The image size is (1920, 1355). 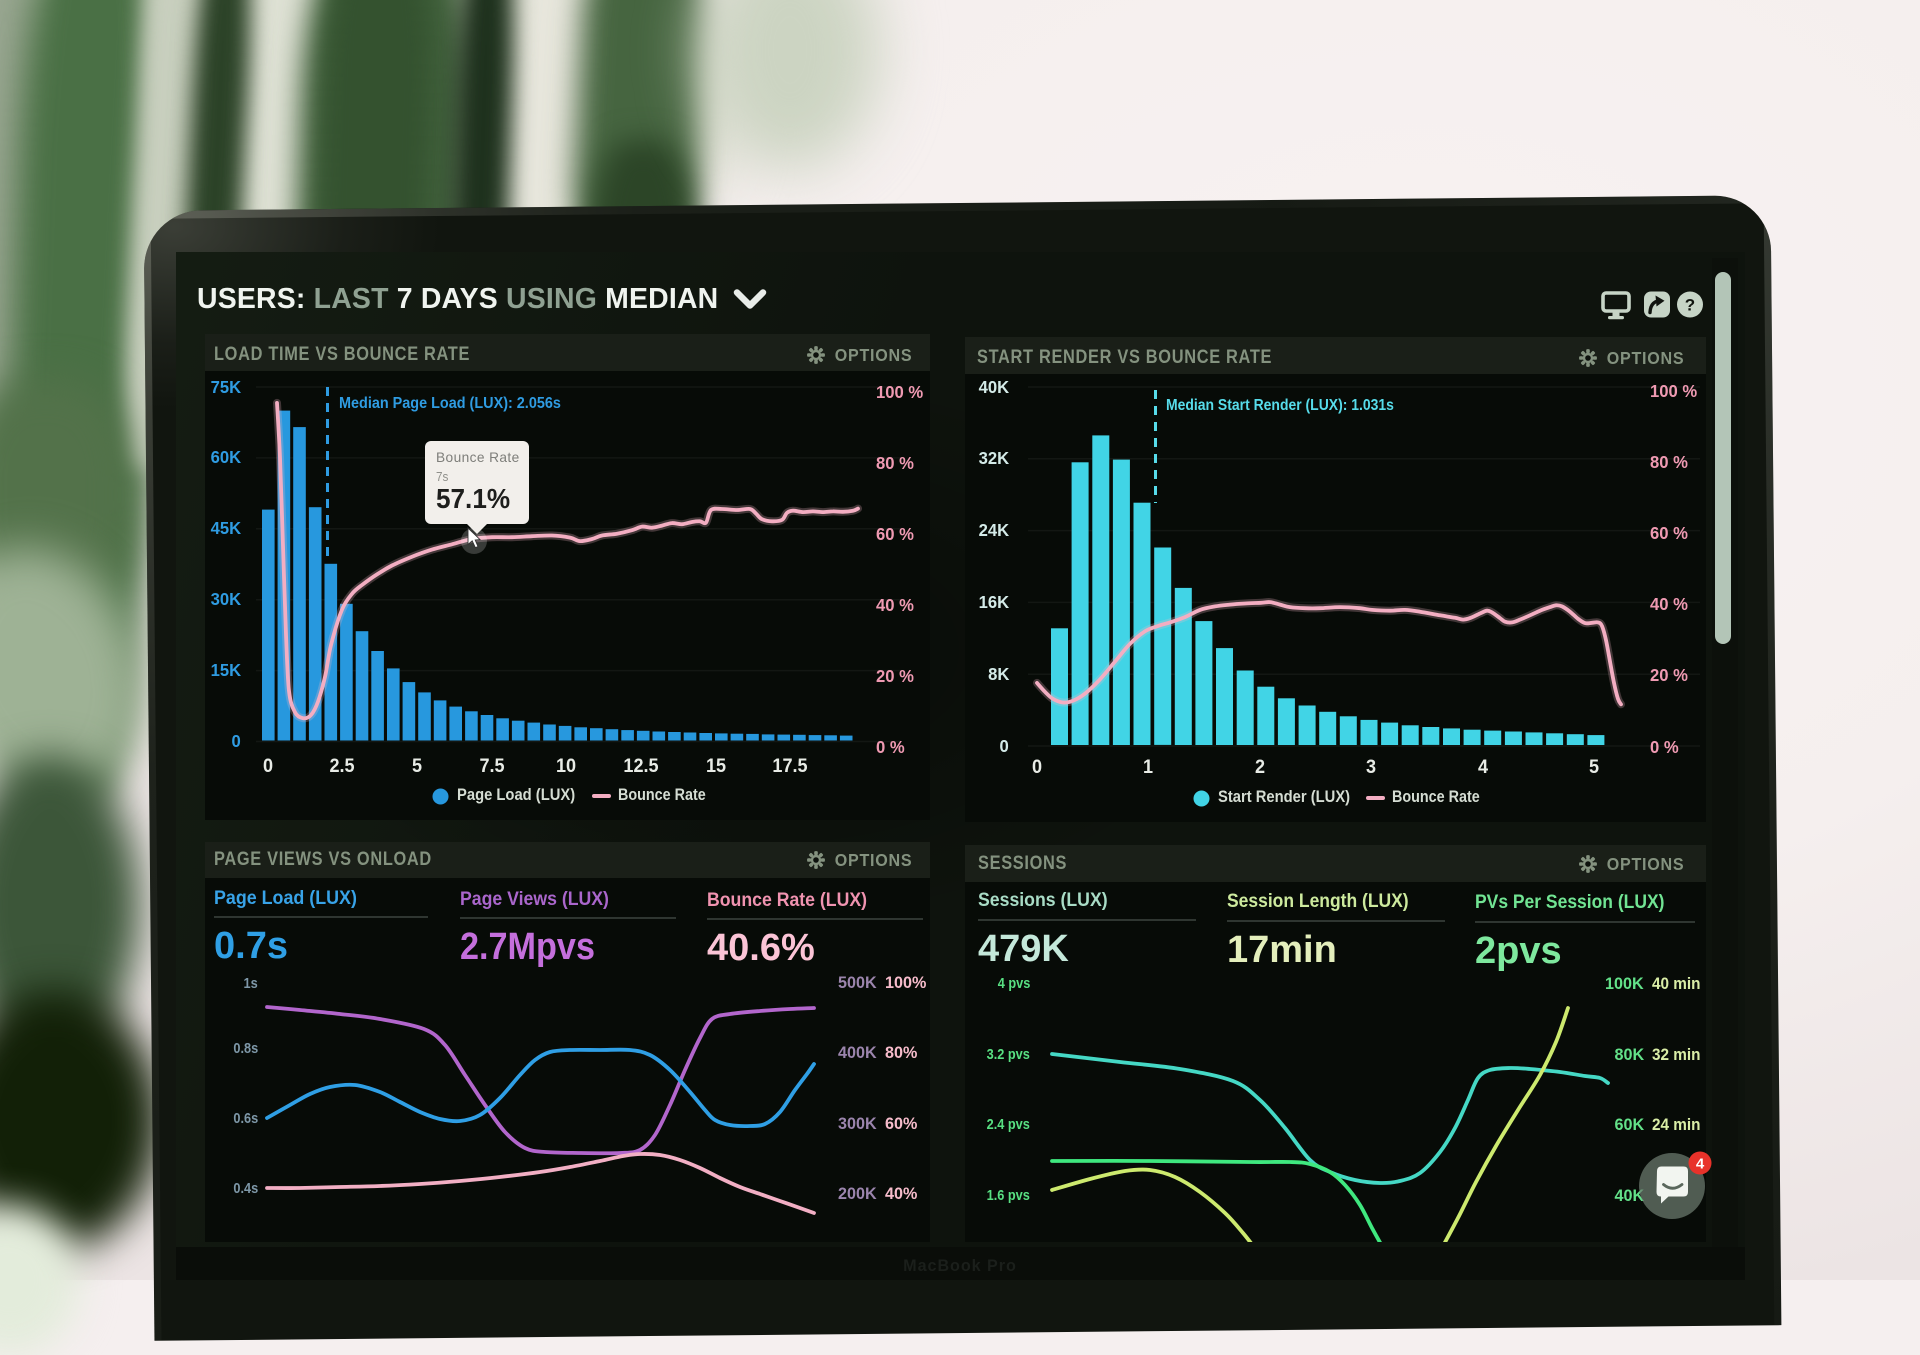 I want to click on svg-text: 4, so click(x=1700, y=1164).